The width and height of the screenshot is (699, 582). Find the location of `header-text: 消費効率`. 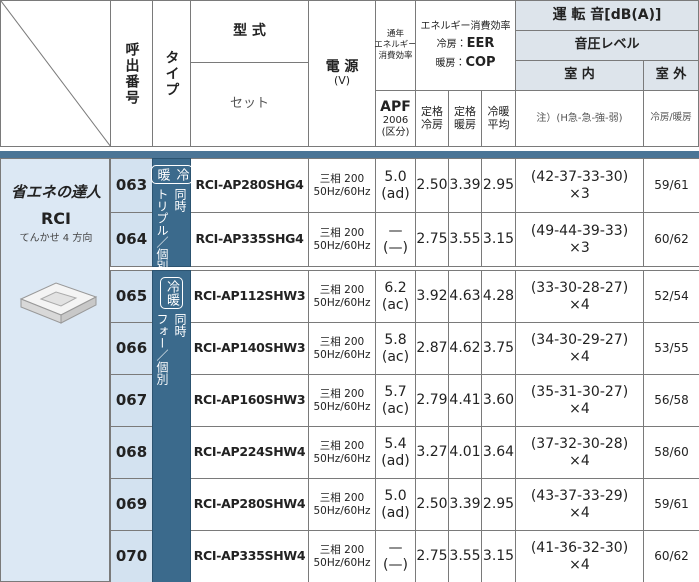

header-text: 消費効率 is located at coordinates (395, 56).